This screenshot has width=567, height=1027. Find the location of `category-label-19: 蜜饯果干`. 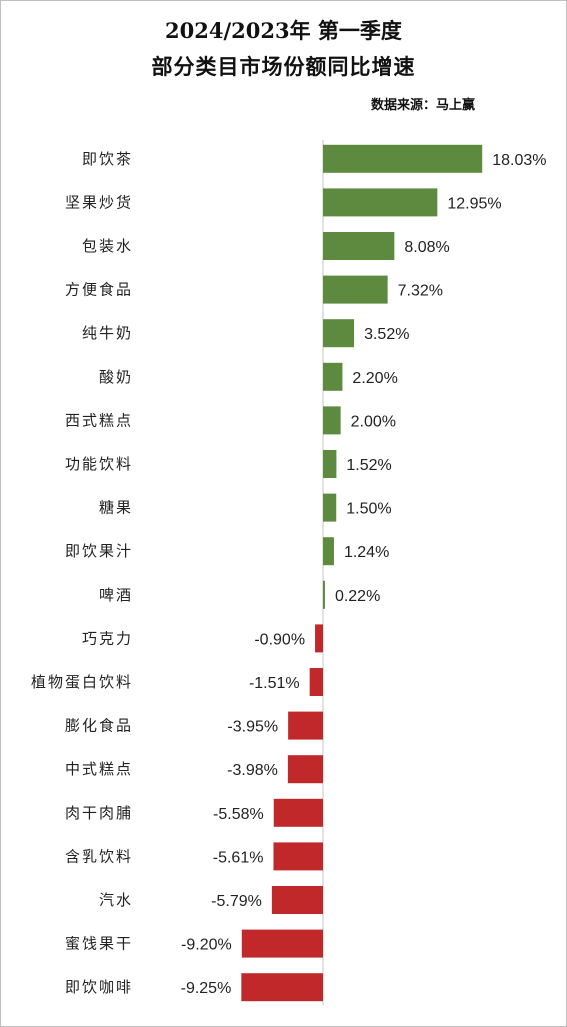

category-label-19: 蜜饯果干 is located at coordinates (99, 944).